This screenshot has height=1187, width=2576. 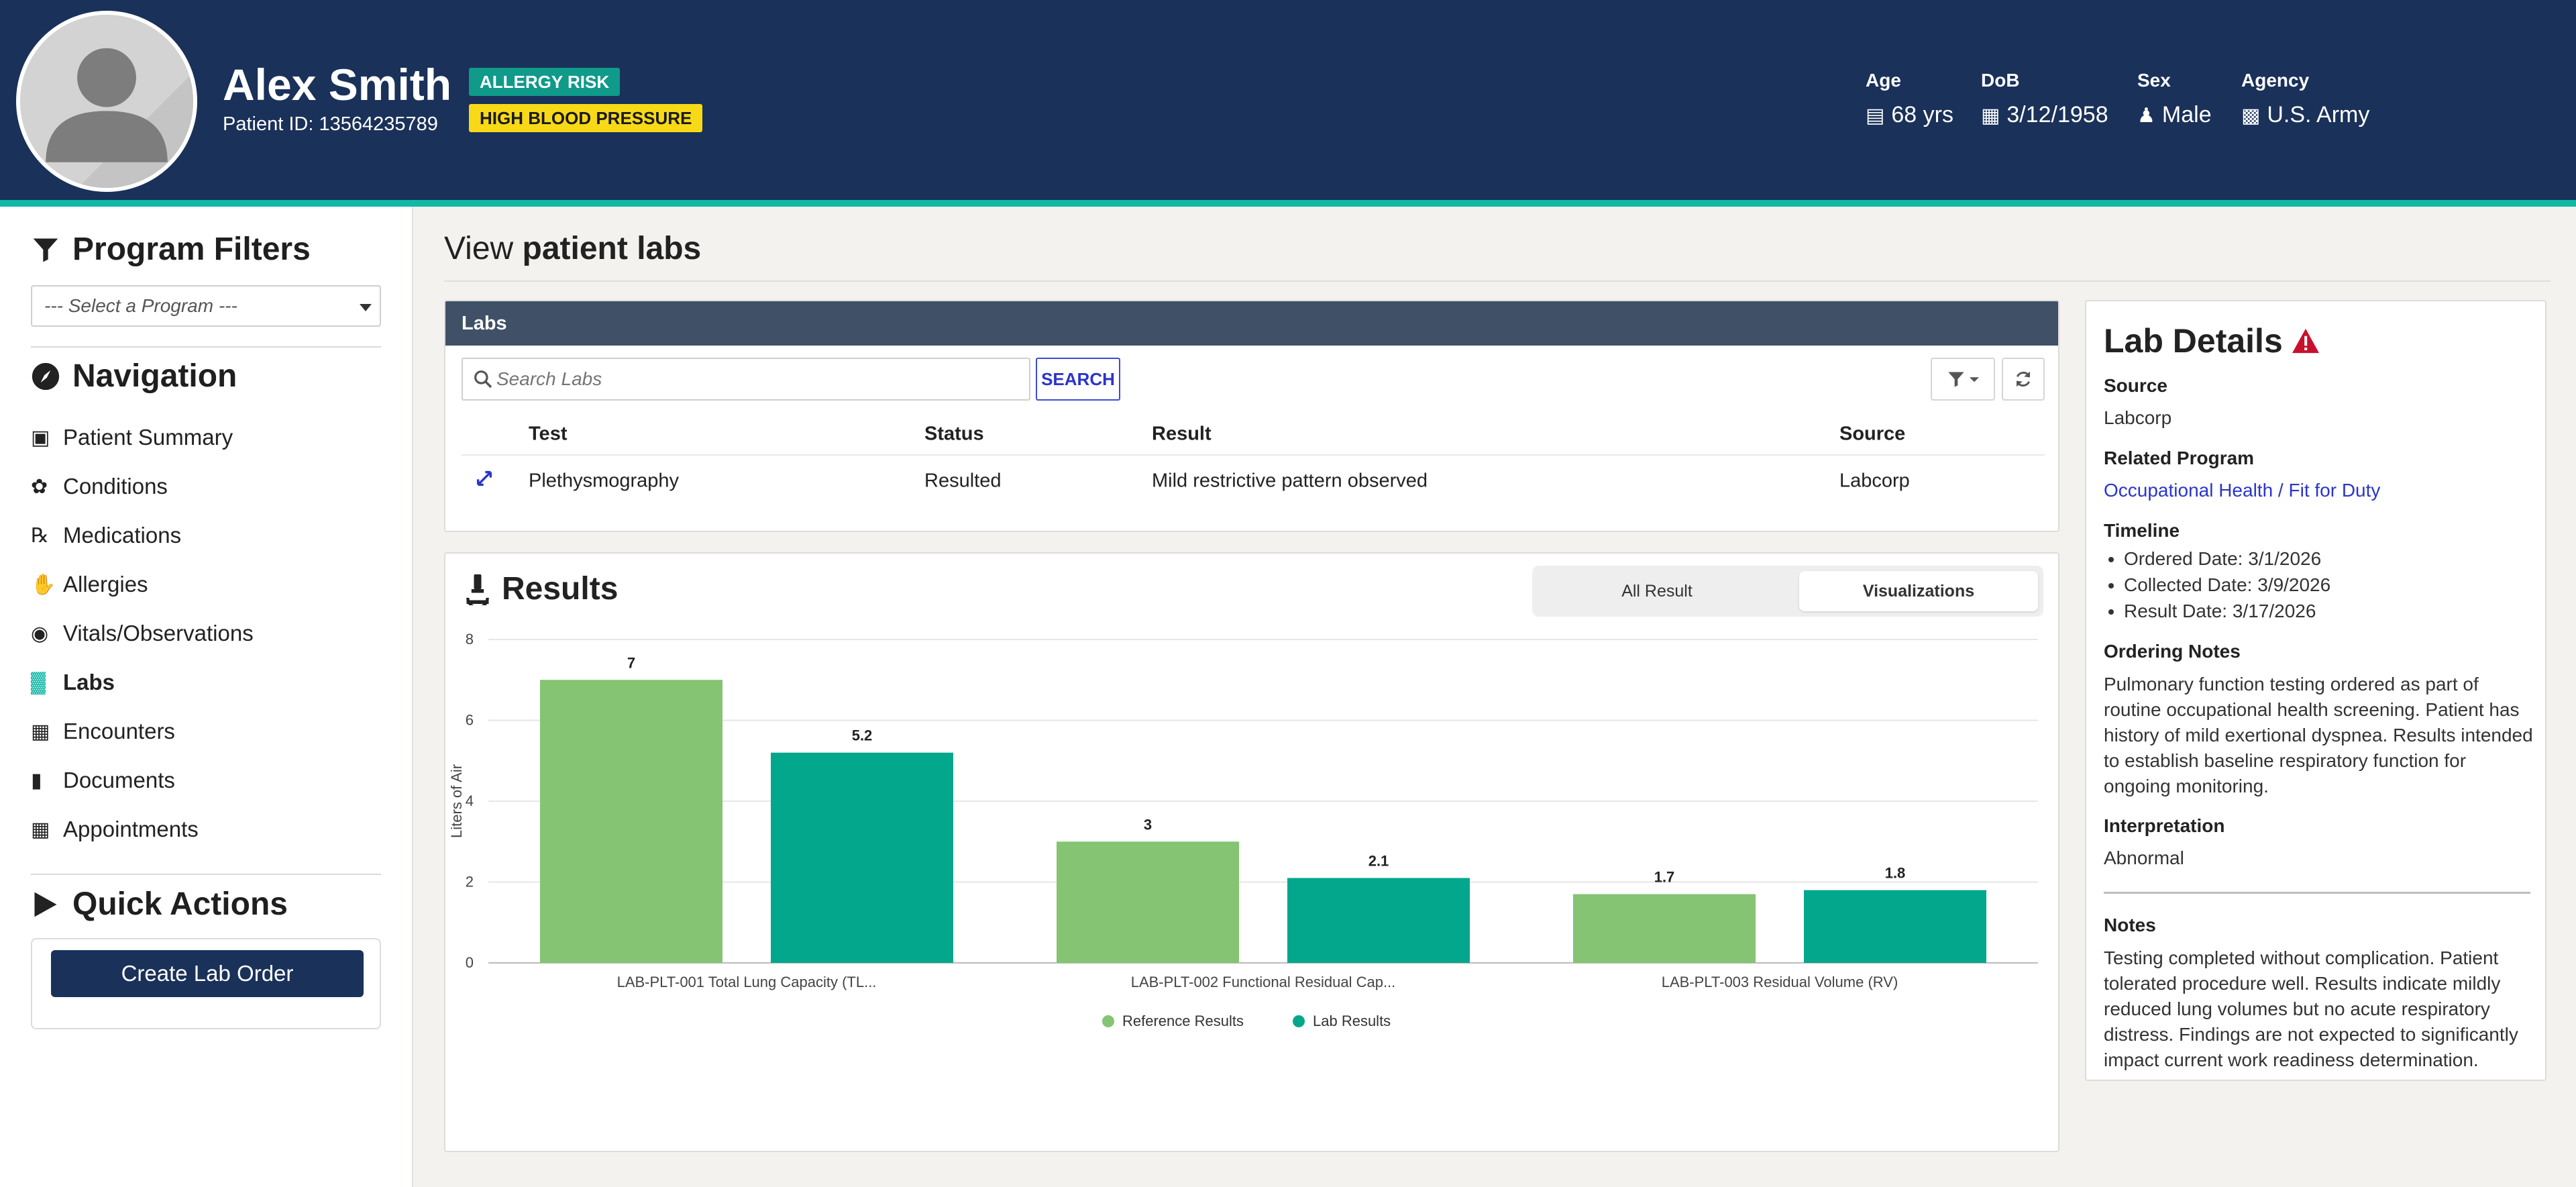 What do you see at coordinates (2164, 825) in the screenshot?
I see `interpretation-label: Interpretation` at bounding box center [2164, 825].